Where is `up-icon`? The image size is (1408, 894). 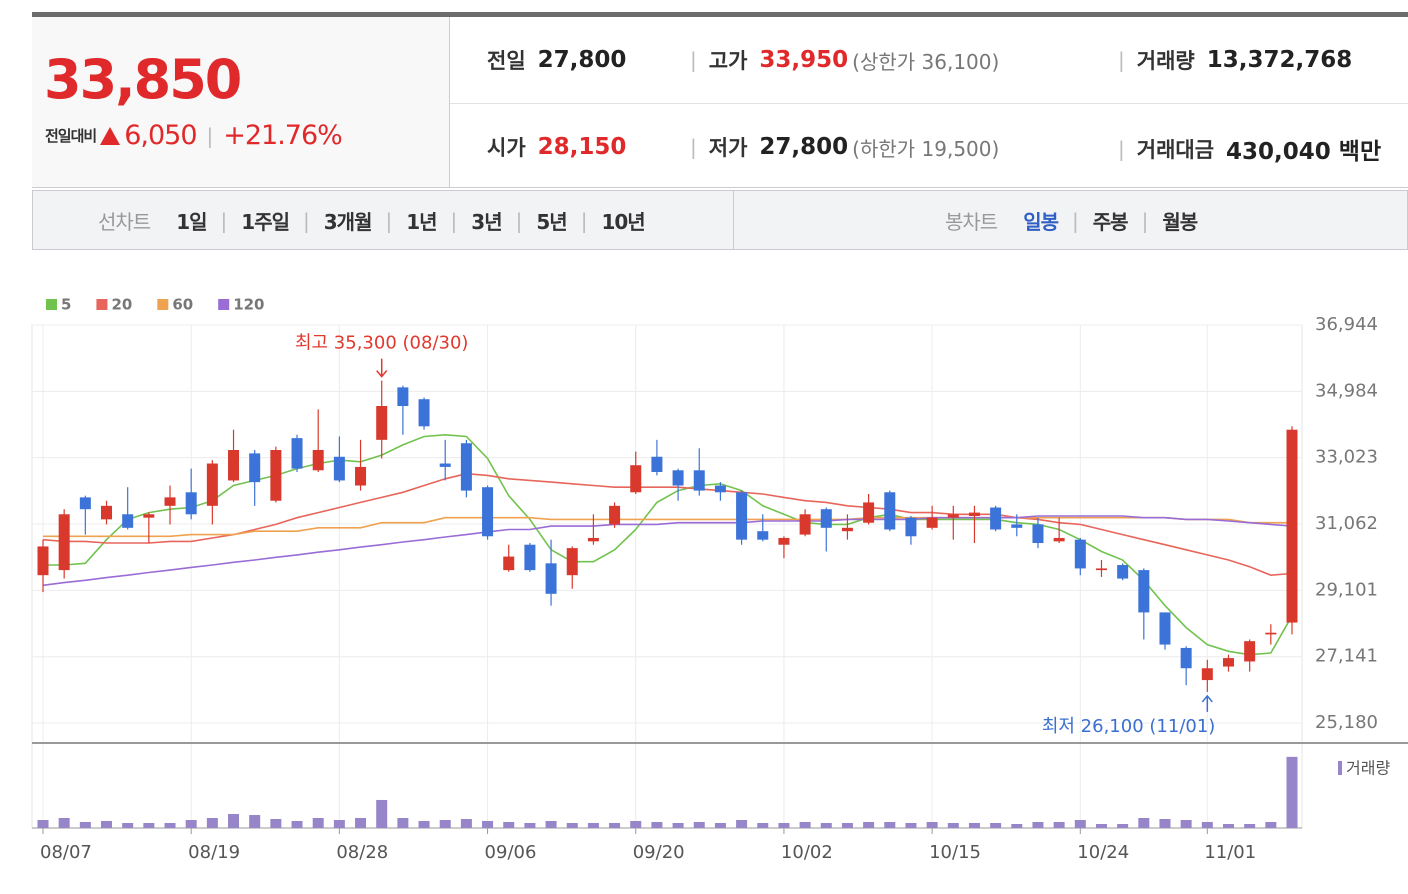
up-icon is located at coordinates (110, 135).